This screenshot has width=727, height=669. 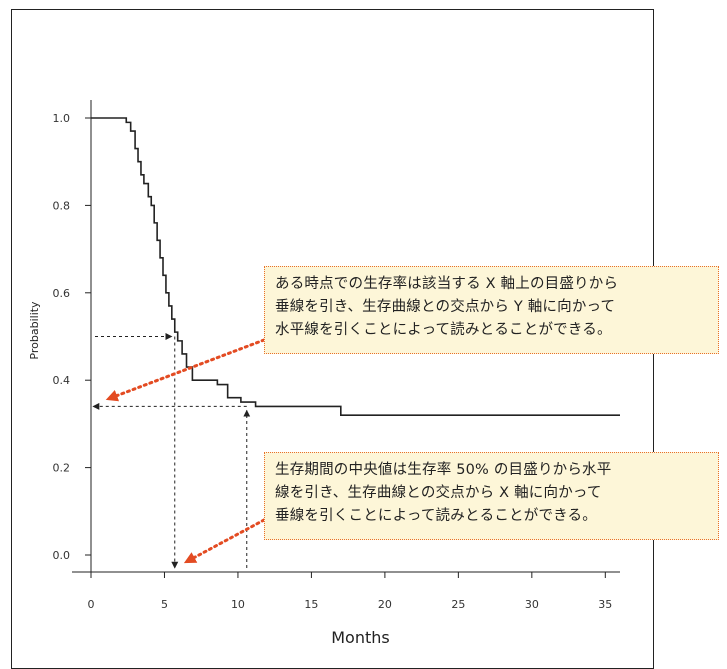 I want to click on x-axis-label: Months, so click(x=360, y=637).